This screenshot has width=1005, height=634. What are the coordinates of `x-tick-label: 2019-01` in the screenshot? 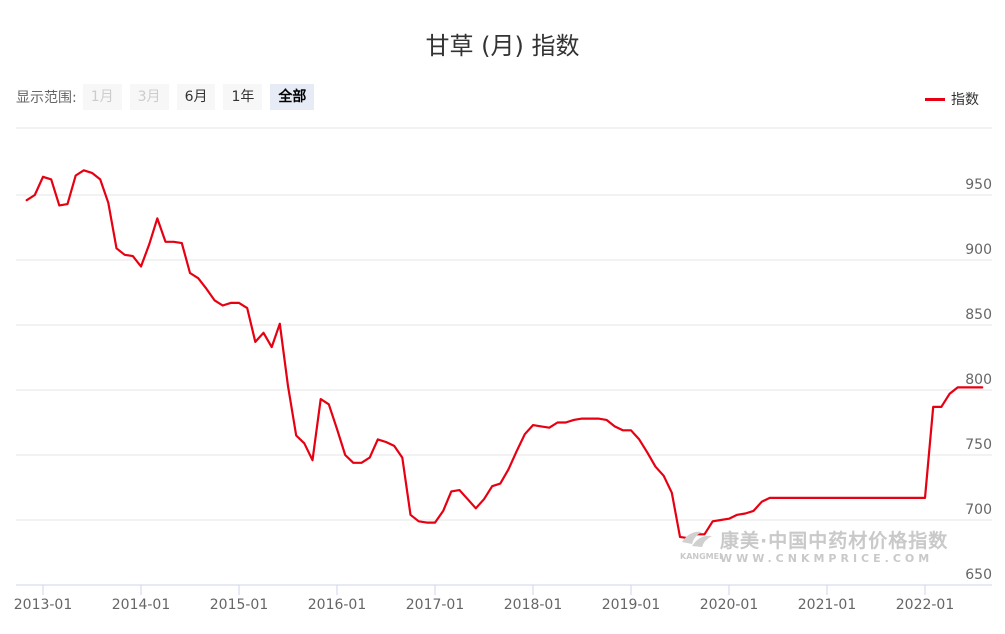 It's located at (631, 605).